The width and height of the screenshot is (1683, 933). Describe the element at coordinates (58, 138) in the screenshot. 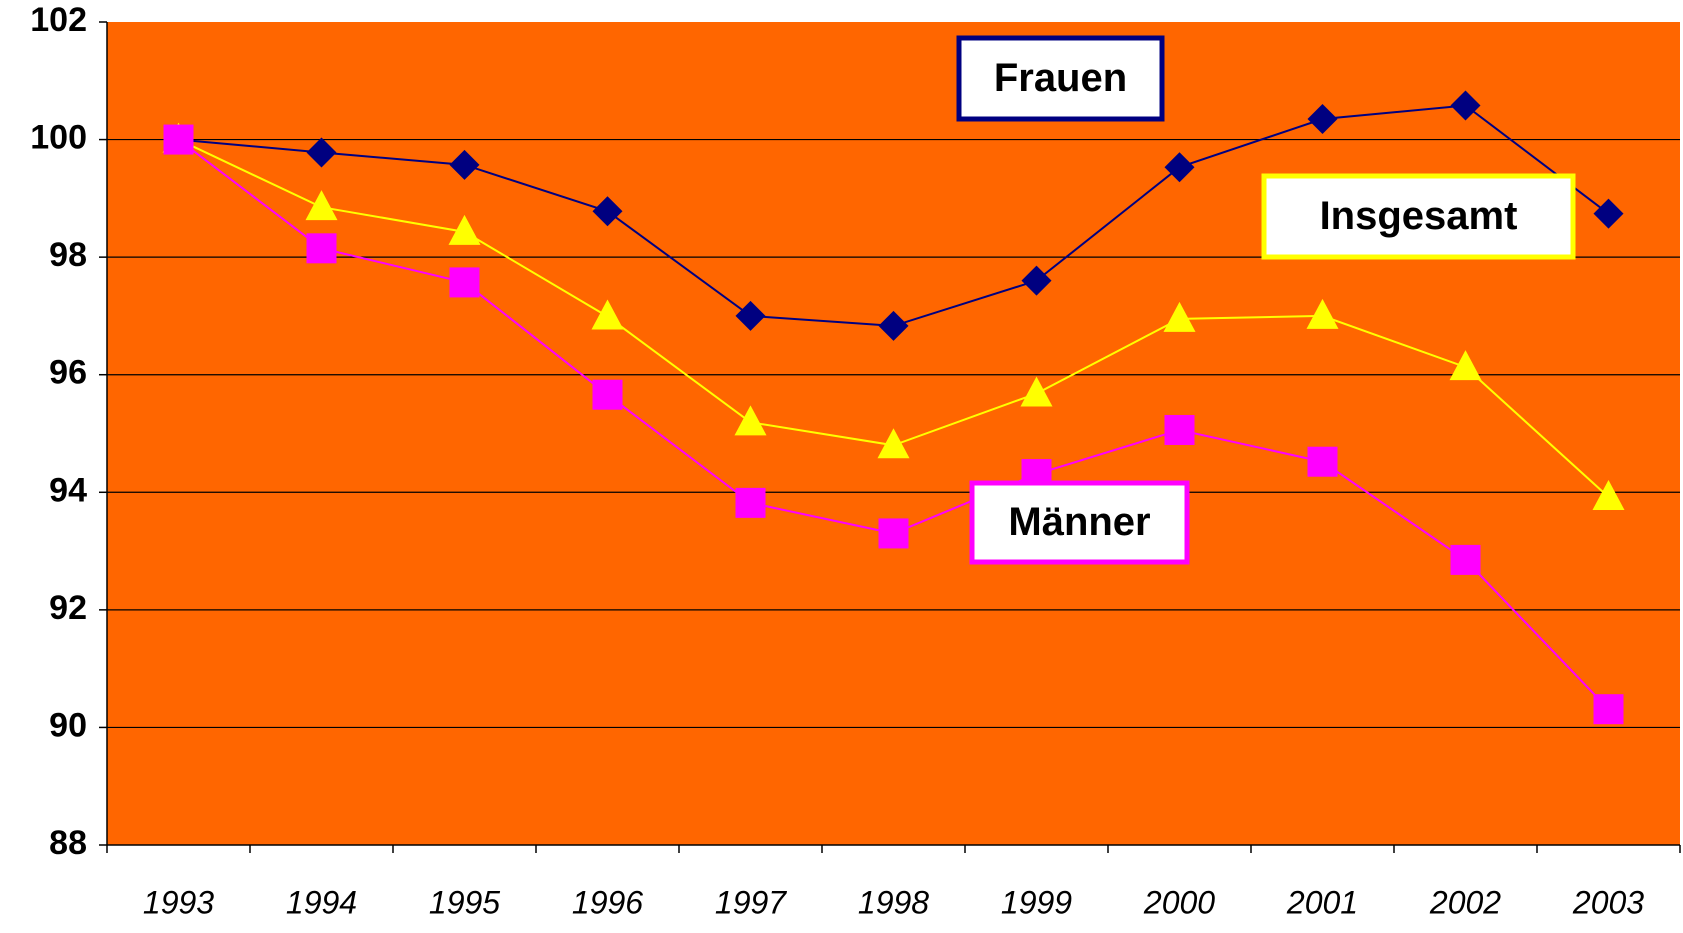

I see `y-tick-label: 100` at that location.